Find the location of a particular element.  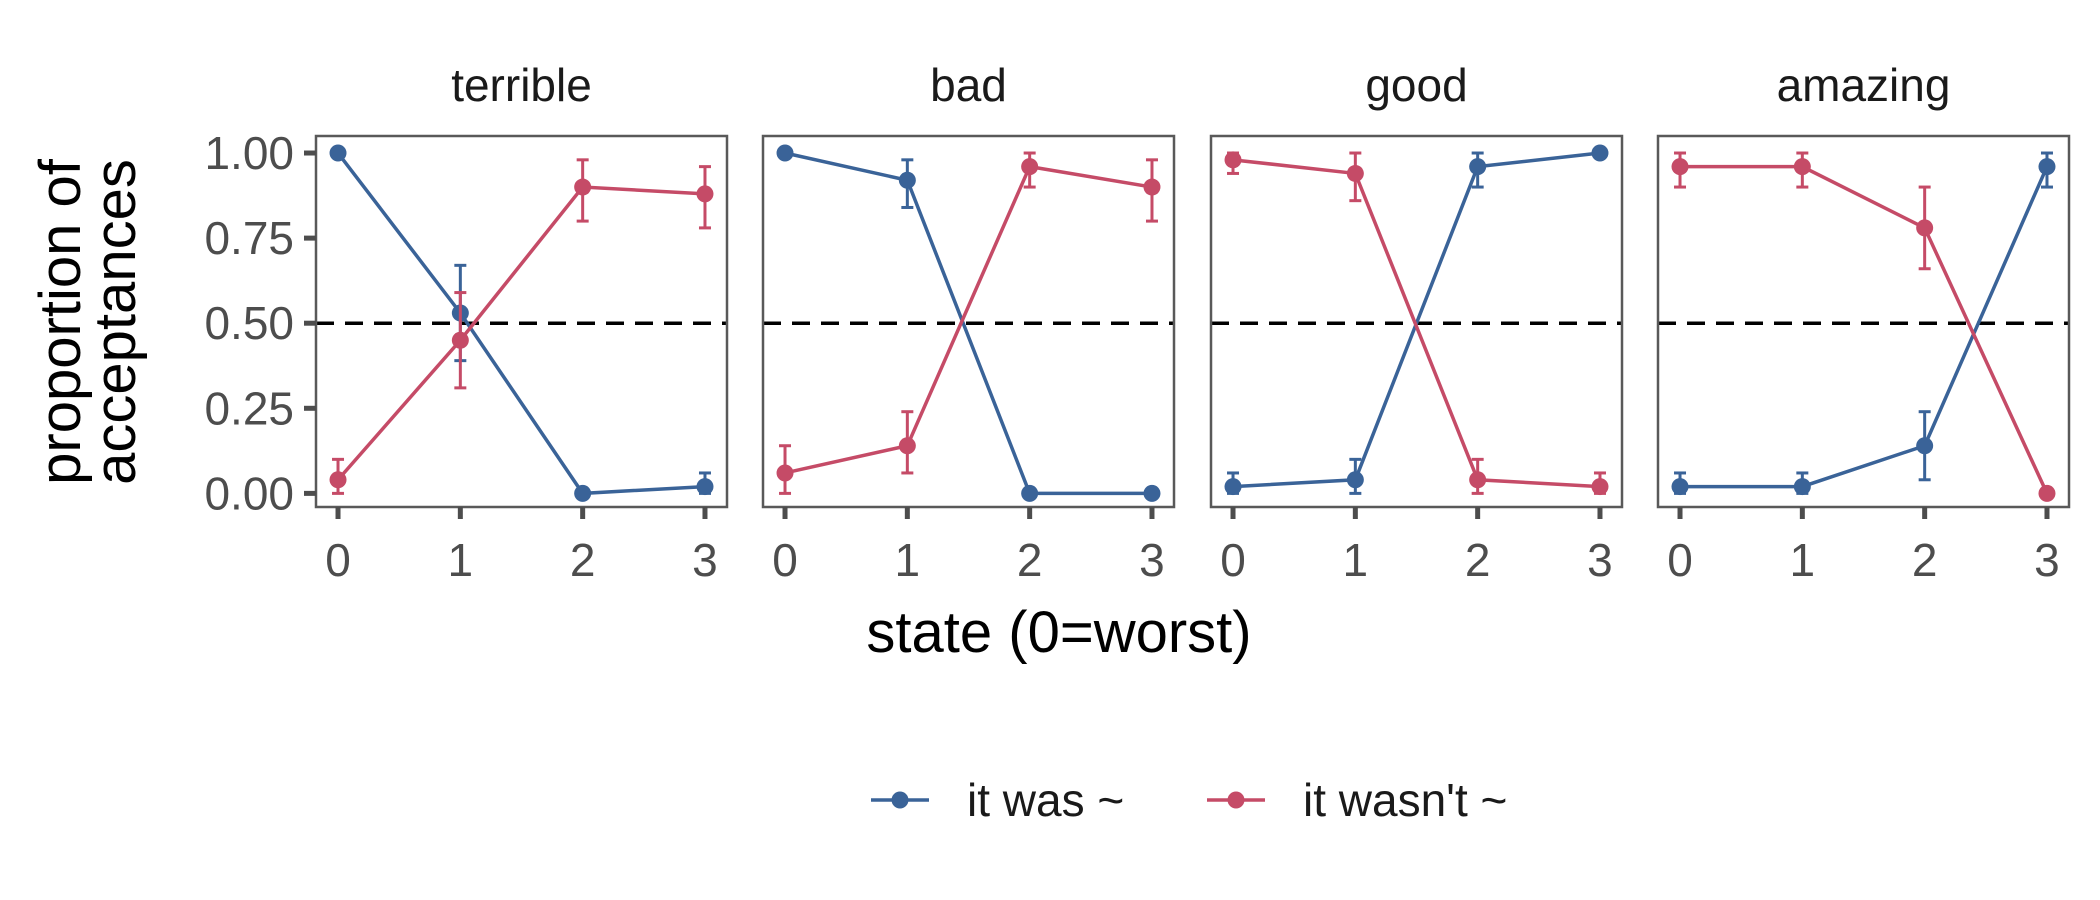

y-tick-label: 0.25 is located at coordinates (249, 408).